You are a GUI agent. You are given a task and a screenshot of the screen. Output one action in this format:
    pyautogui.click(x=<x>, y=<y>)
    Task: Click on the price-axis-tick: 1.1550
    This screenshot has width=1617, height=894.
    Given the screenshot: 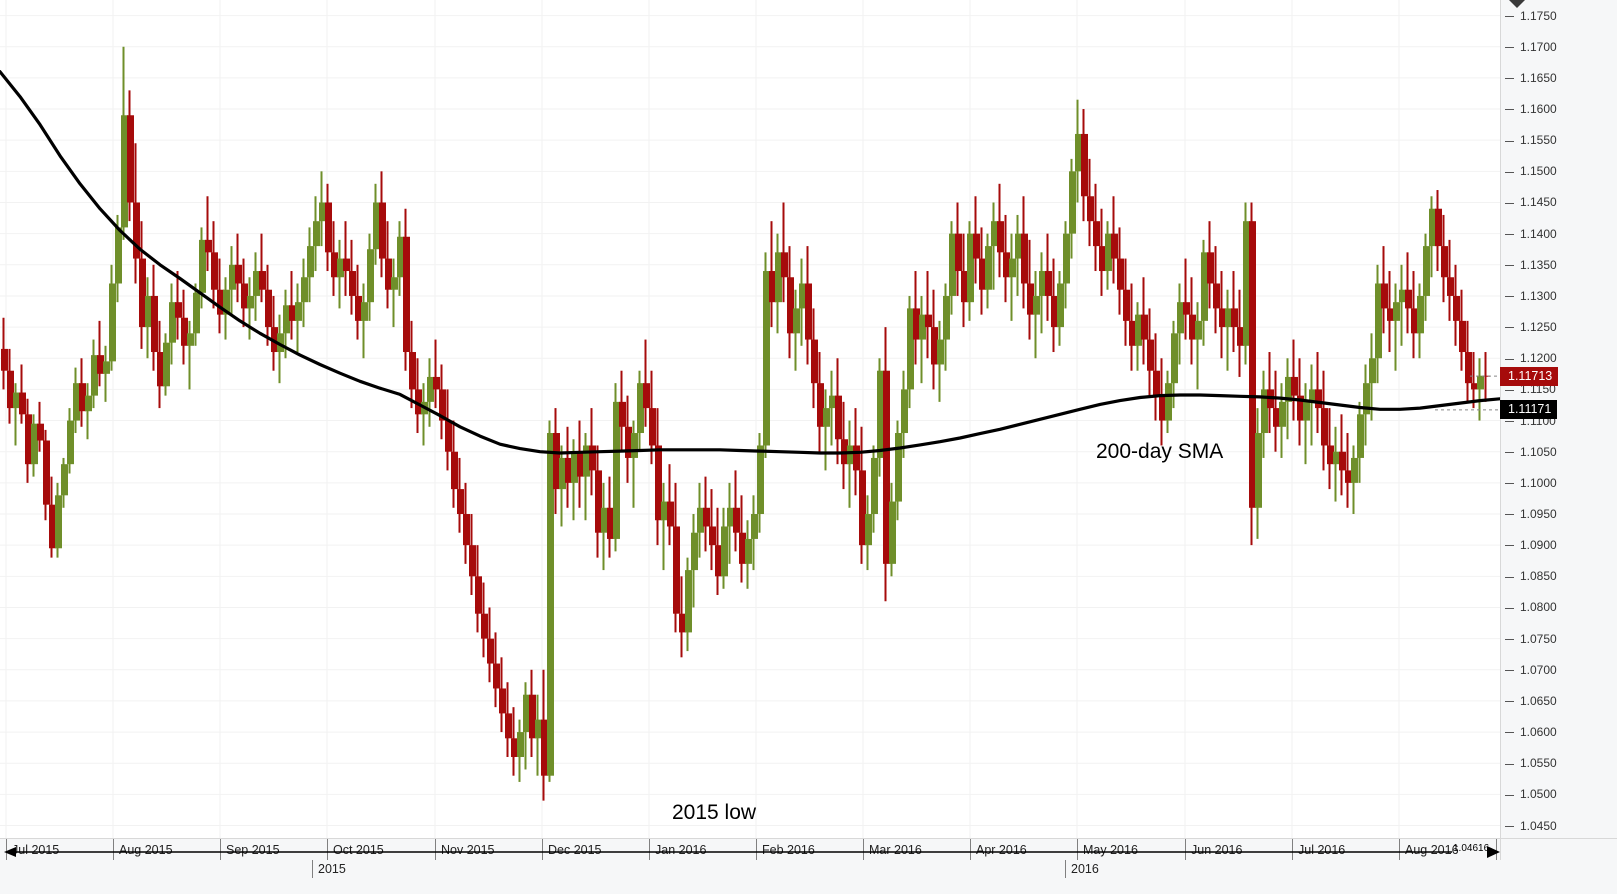 What is the action you would take?
    pyautogui.click(x=1529, y=140)
    